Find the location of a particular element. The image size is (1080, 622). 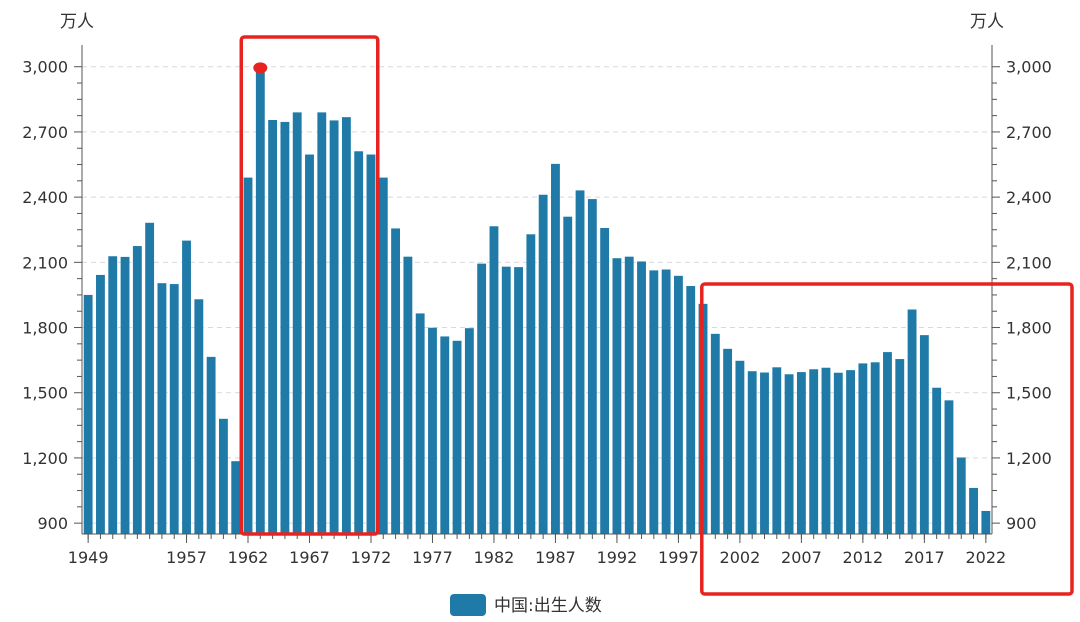

bar-1996 is located at coordinates (666, 401).